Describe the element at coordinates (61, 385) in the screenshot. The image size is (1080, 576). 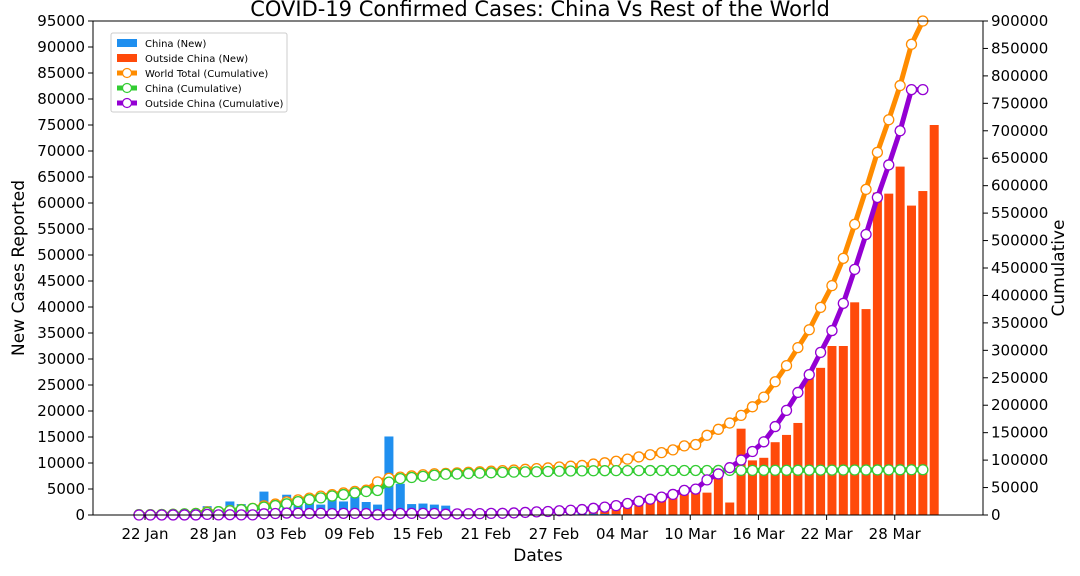
I see `y-tick-label: 25000` at that location.